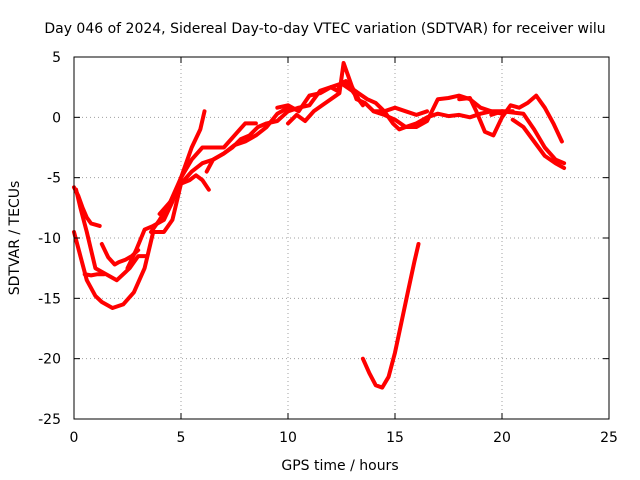 This screenshot has height=480, width=640. I want to click on x-tick-label: 15, so click(395, 438).